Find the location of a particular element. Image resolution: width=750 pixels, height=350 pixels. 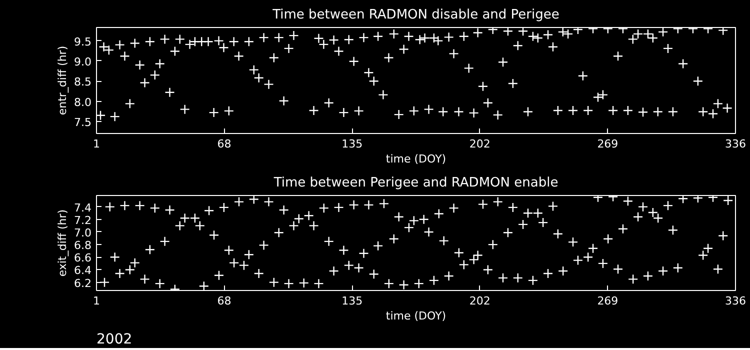

y-tick-label: 6.2 is located at coordinates (83, 283).